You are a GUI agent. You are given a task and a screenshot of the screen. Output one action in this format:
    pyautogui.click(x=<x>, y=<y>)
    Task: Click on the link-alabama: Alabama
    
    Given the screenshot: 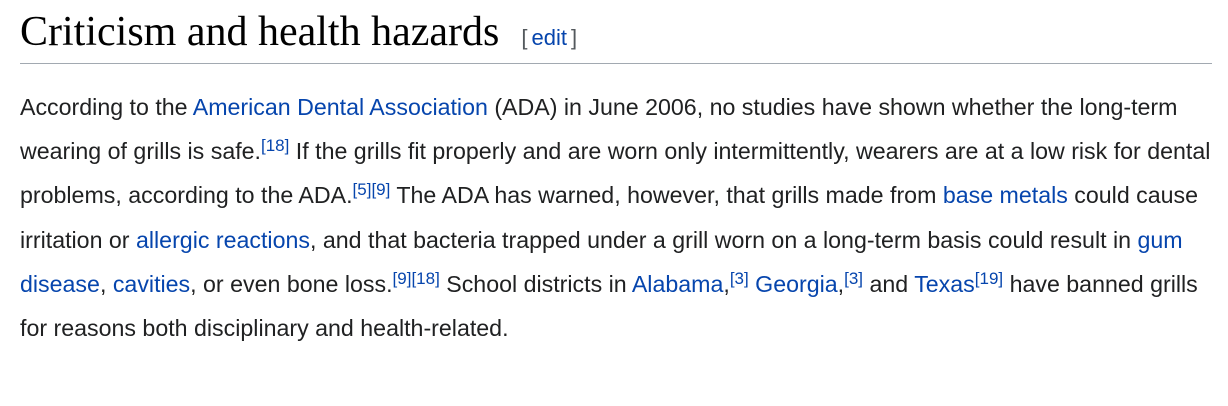 What is the action you would take?
    pyautogui.click(x=677, y=283)
    